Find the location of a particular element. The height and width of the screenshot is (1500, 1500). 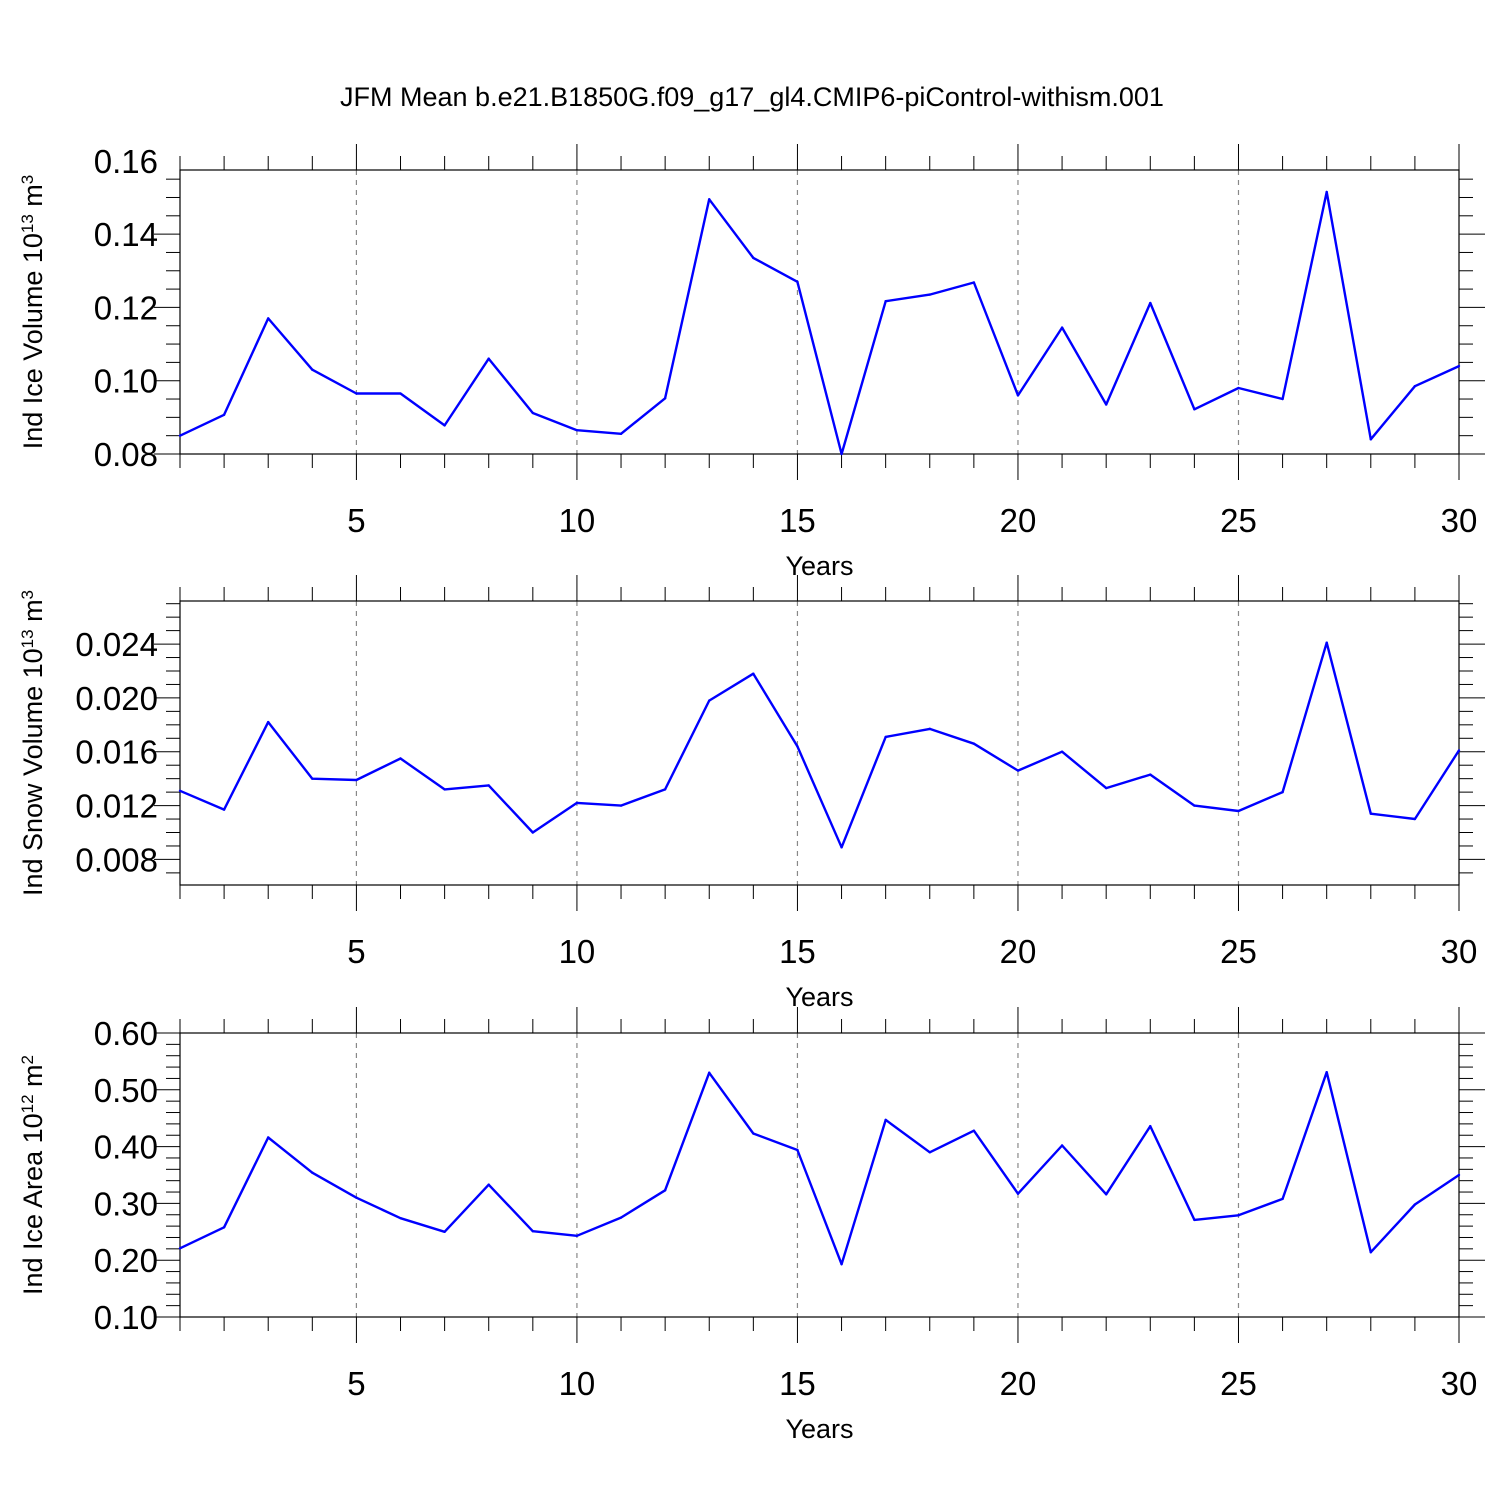

y-tick-label: 0.10 is located at coordinates (126, 1317).